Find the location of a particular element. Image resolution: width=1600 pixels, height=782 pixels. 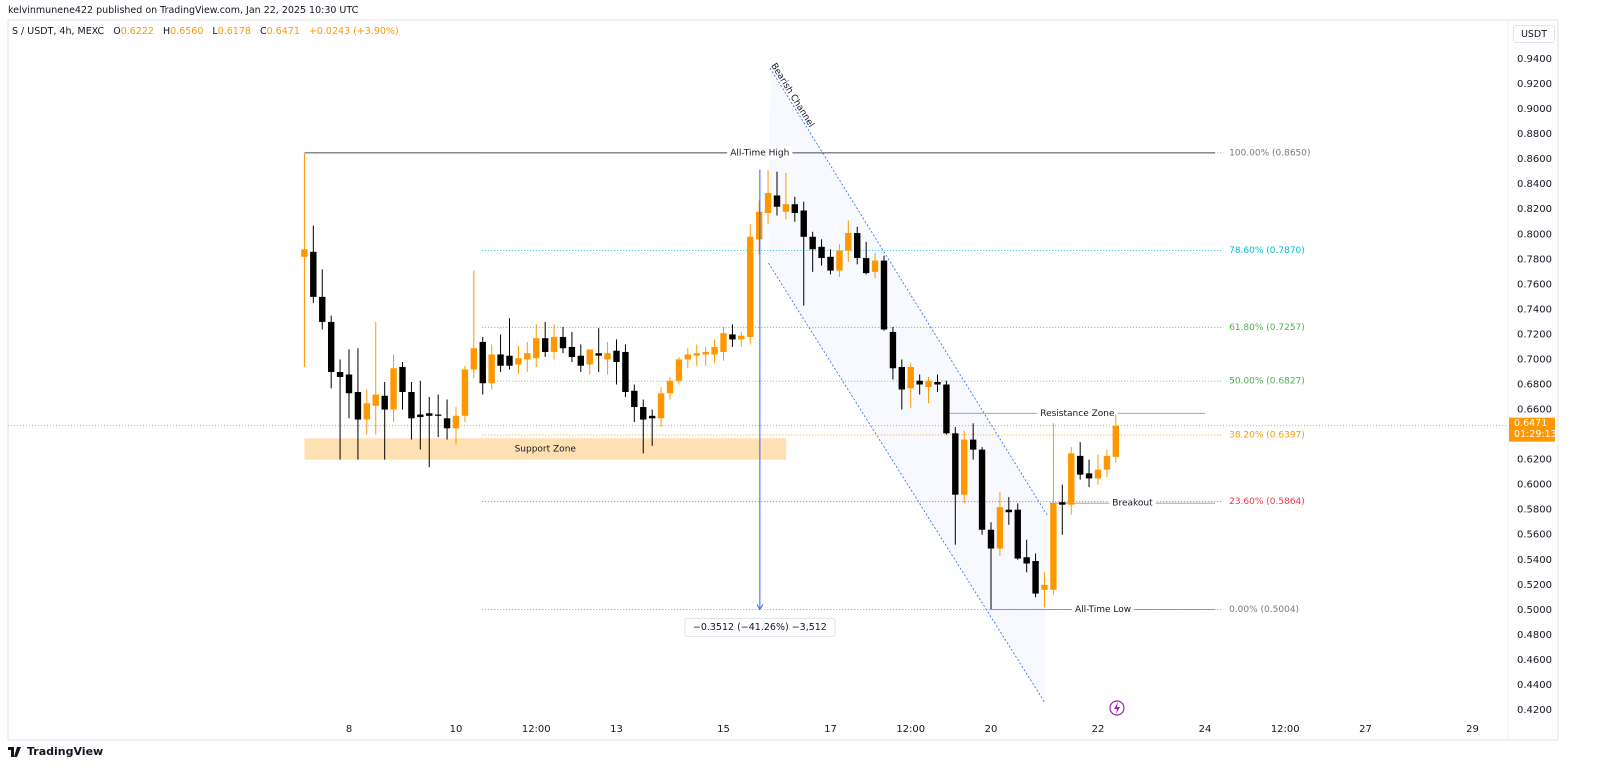

last-price-label: 0.6471 is located at coordinates (1530, 423).